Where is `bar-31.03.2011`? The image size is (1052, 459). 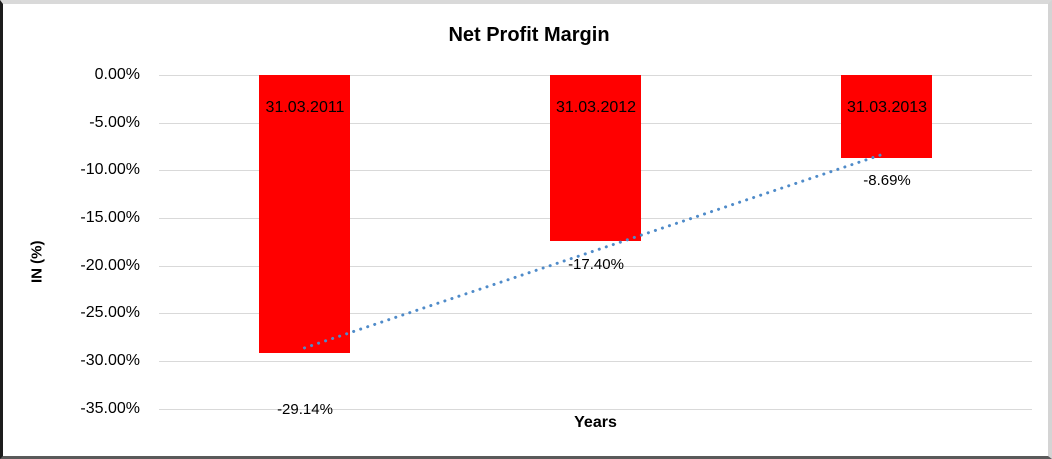
bar-31.03.2011 is located at coordinates (304, 214).